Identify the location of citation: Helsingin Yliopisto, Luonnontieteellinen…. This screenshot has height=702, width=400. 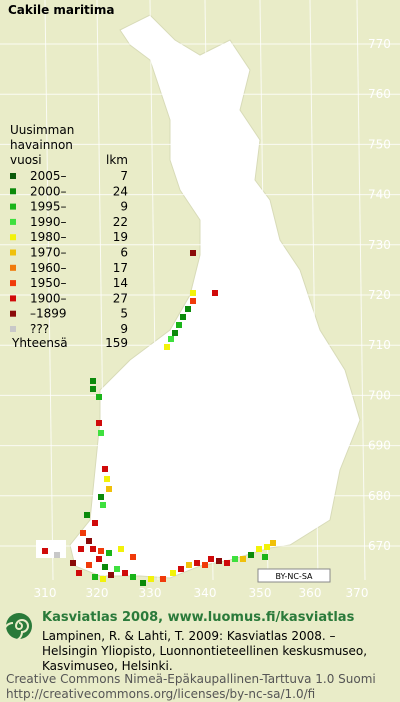
(204, 651).